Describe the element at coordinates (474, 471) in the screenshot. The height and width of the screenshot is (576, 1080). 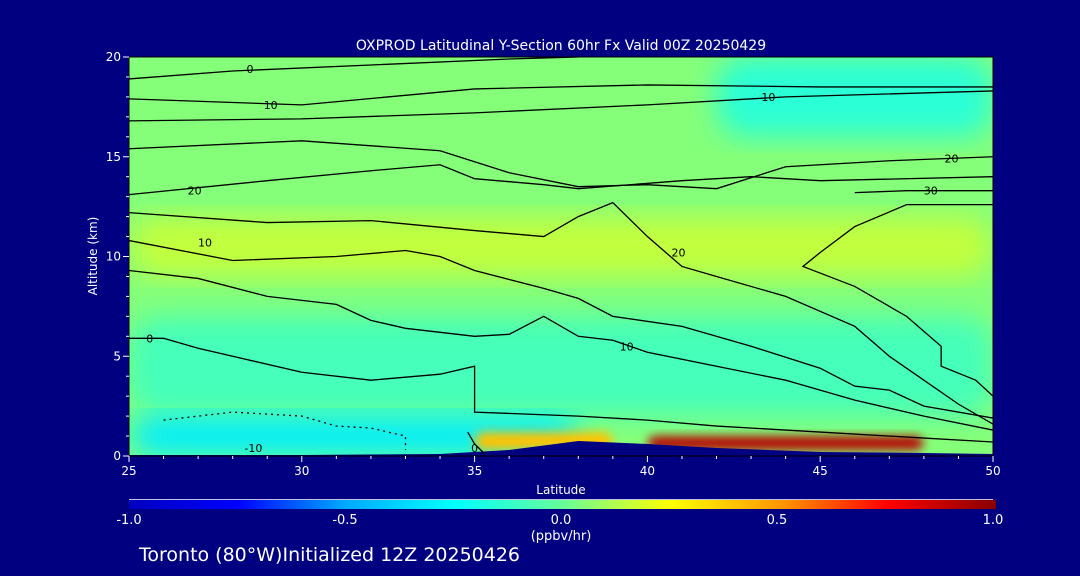
I see `x-tick-label: 35` at that location.